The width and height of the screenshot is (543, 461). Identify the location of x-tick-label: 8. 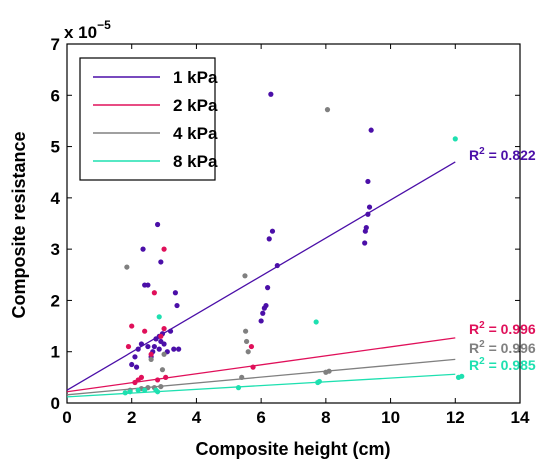
(325, 417).